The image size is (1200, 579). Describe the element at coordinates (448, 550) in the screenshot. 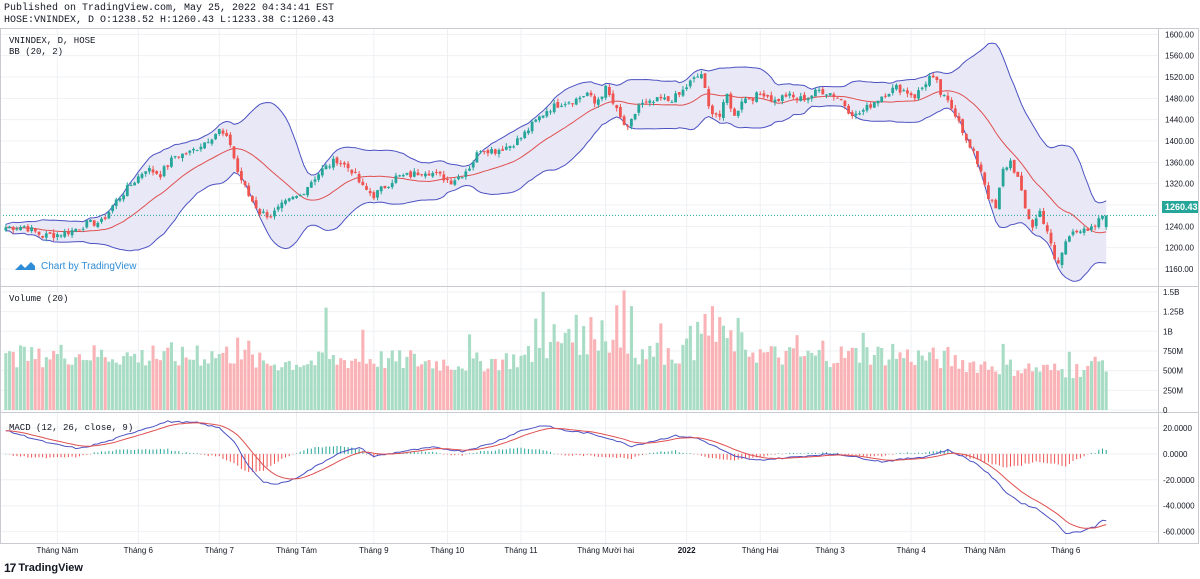

I see `time-tick-label: Tháng 10` at that location.